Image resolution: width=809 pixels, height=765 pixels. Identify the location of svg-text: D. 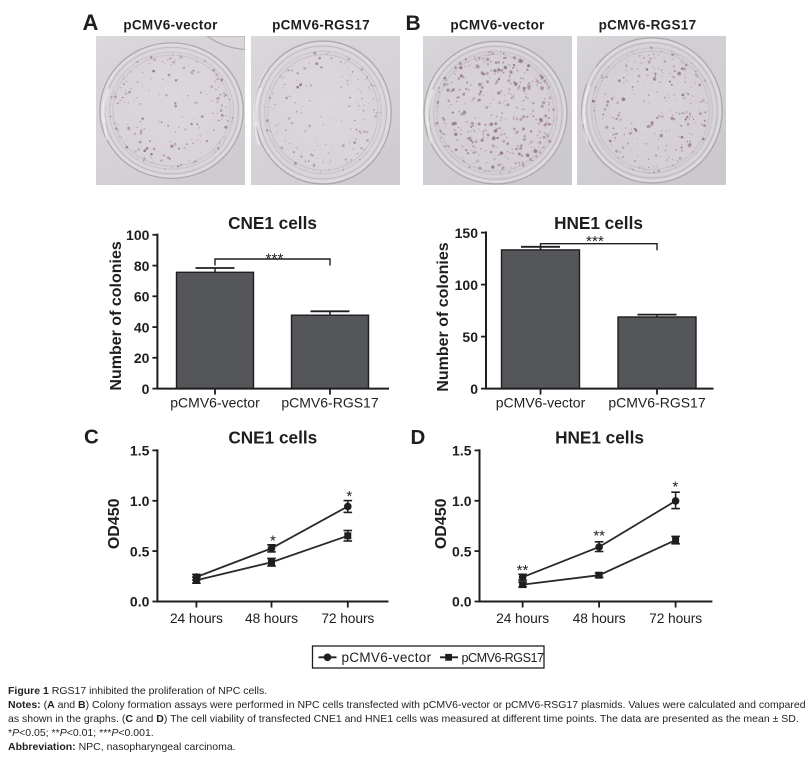
(418, 437).